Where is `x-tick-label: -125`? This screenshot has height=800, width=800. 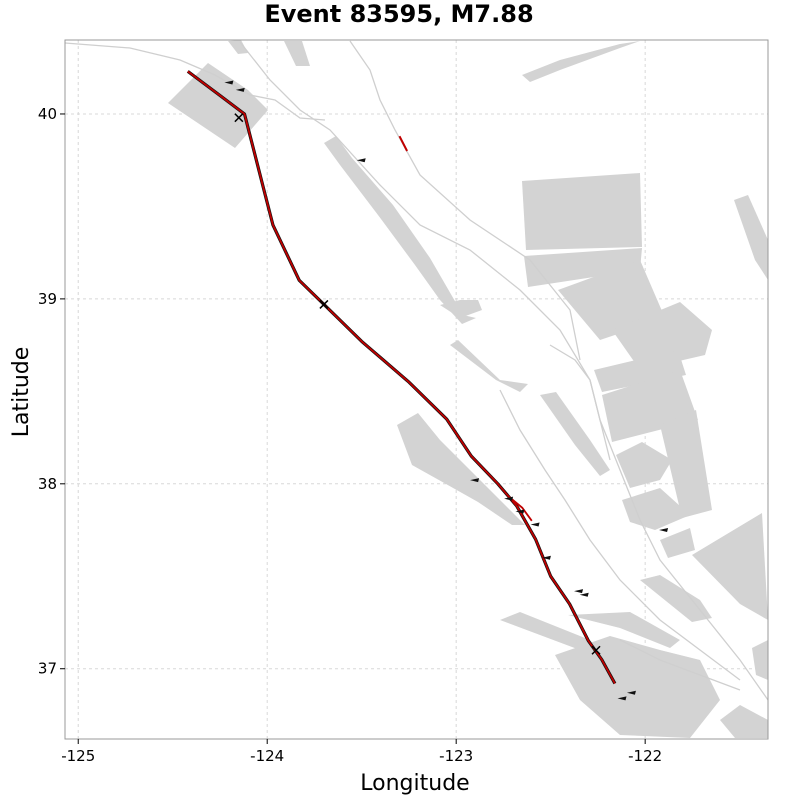 x-tick-label: -125 is located at coordinates (78, 756).